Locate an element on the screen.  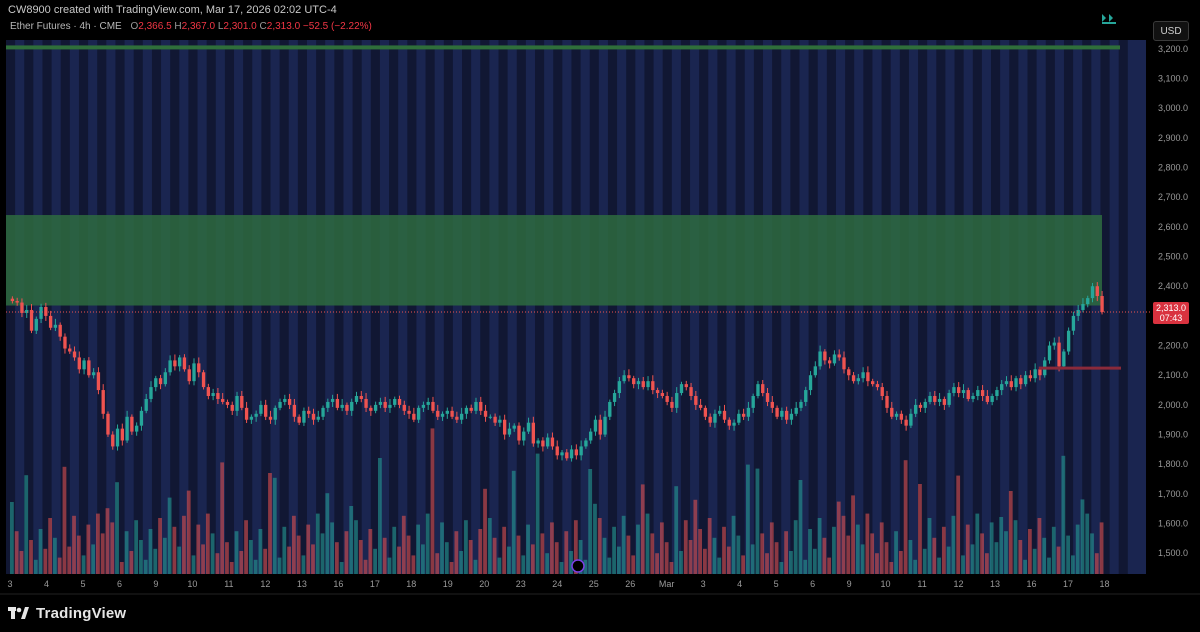
replay-icon is located at coordinates (578, 566).